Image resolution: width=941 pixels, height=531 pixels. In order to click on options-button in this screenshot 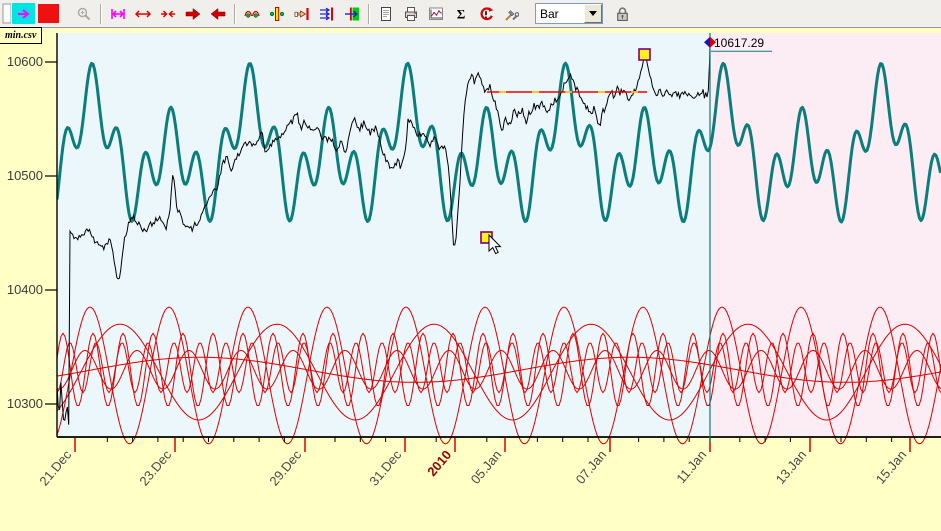, I will do `click(510, 13)`.